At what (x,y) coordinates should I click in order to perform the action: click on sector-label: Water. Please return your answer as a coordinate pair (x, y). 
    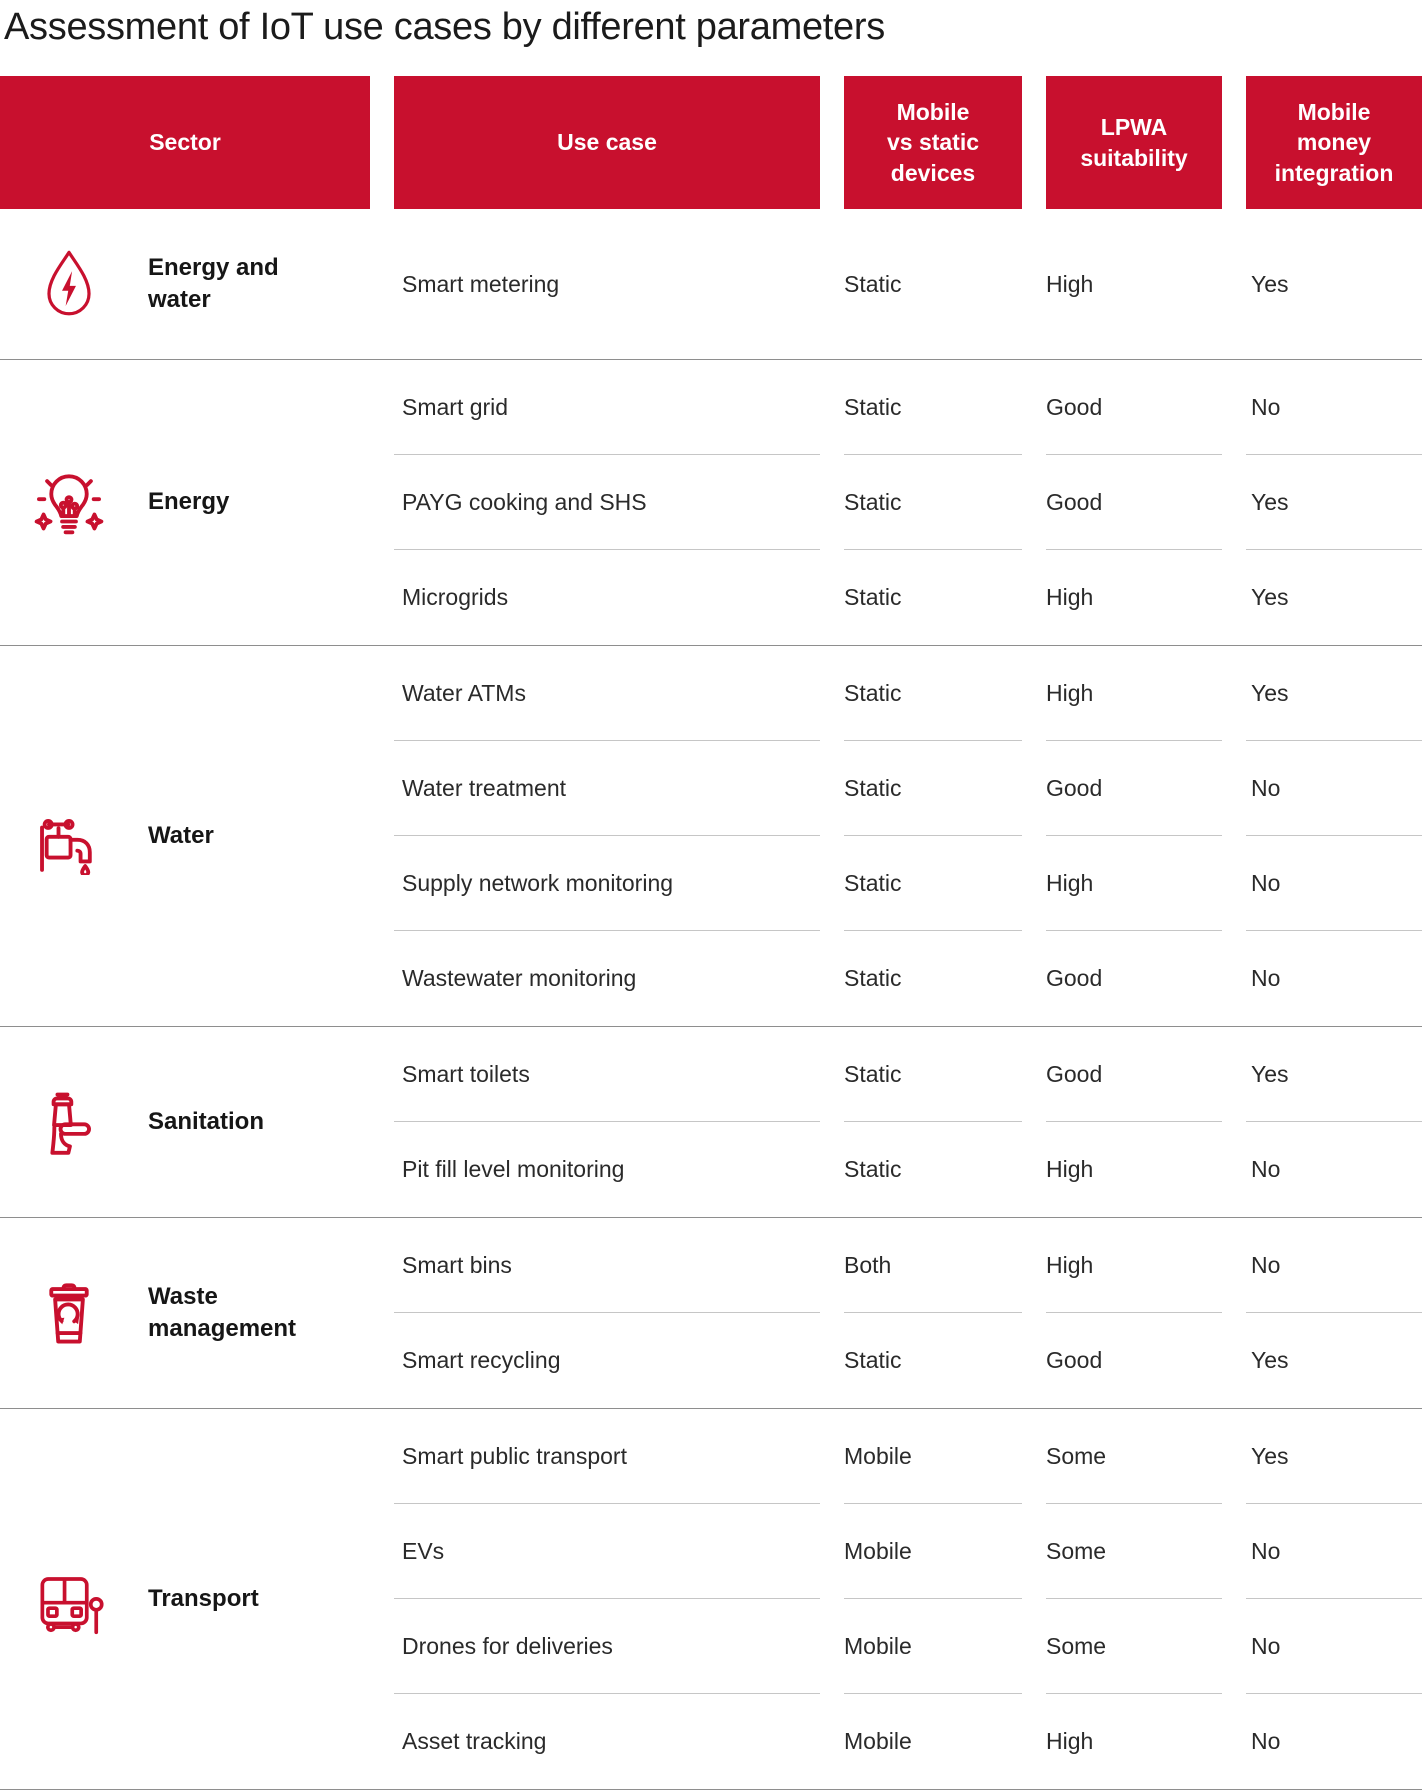
    Looking at the image, I should click on (181, 835).